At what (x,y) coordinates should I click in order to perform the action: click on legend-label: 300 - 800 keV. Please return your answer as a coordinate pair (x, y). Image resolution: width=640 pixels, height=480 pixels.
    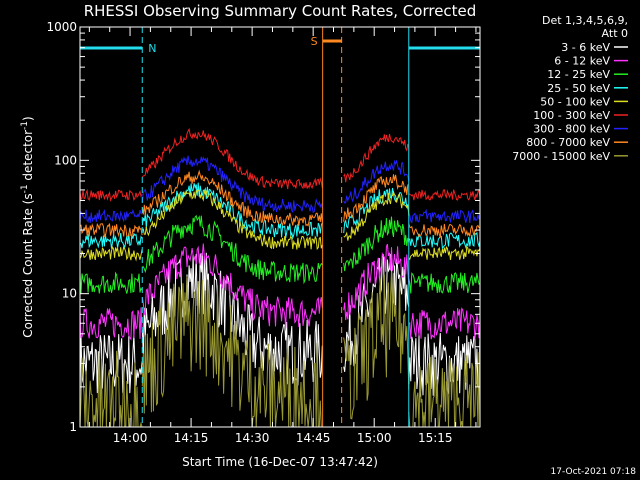
    Looking at the image, I should click on (571, 129).